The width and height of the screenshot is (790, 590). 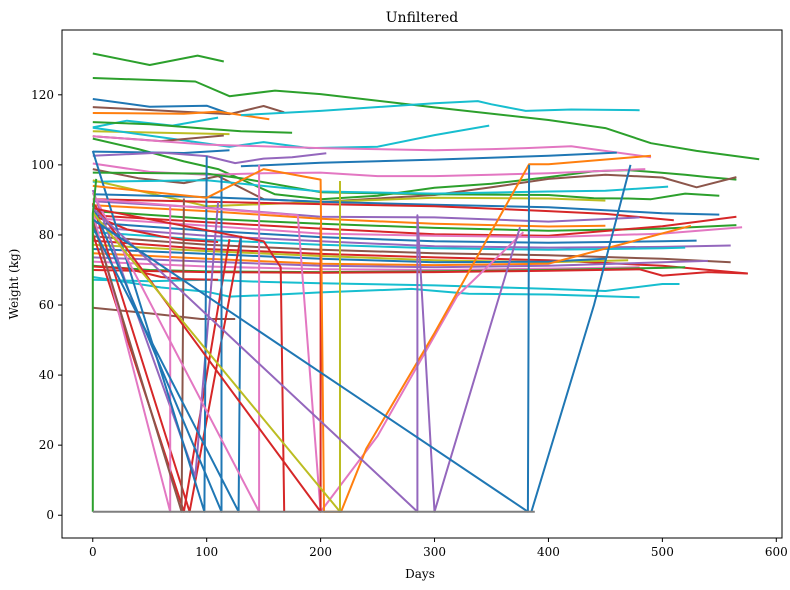 What do you see at coordinates (434, 552) in the screenshot?
I see `x-tick-label: 300` at bounding box center [434, 552].